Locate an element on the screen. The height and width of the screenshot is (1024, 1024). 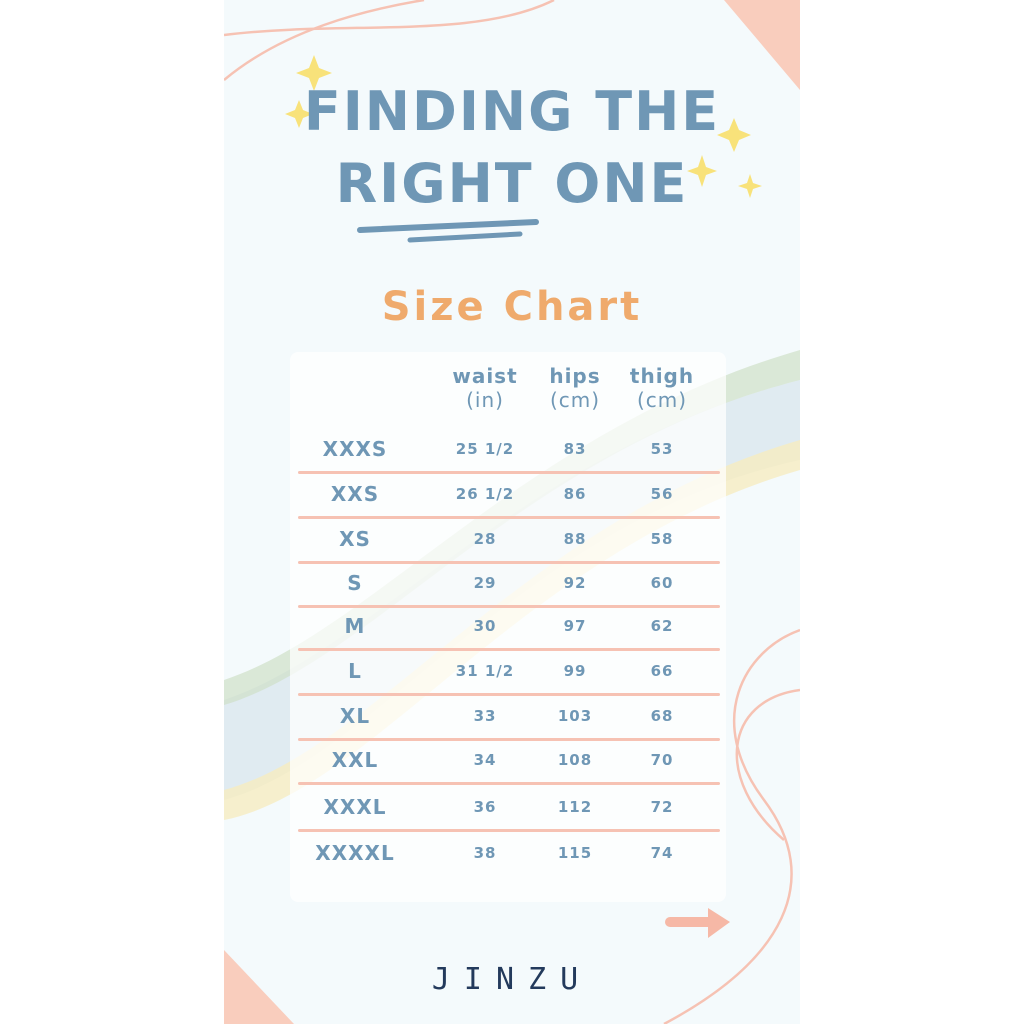
cell-thigh: 62 is located at coordinates (662, 626).